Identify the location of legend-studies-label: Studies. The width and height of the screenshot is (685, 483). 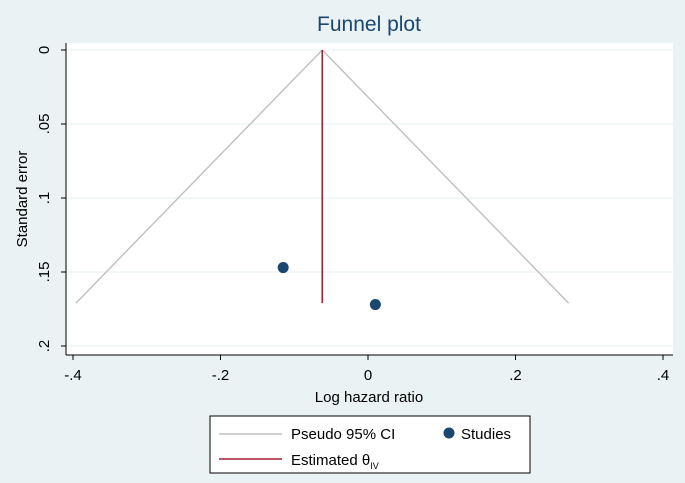
(486, 434).